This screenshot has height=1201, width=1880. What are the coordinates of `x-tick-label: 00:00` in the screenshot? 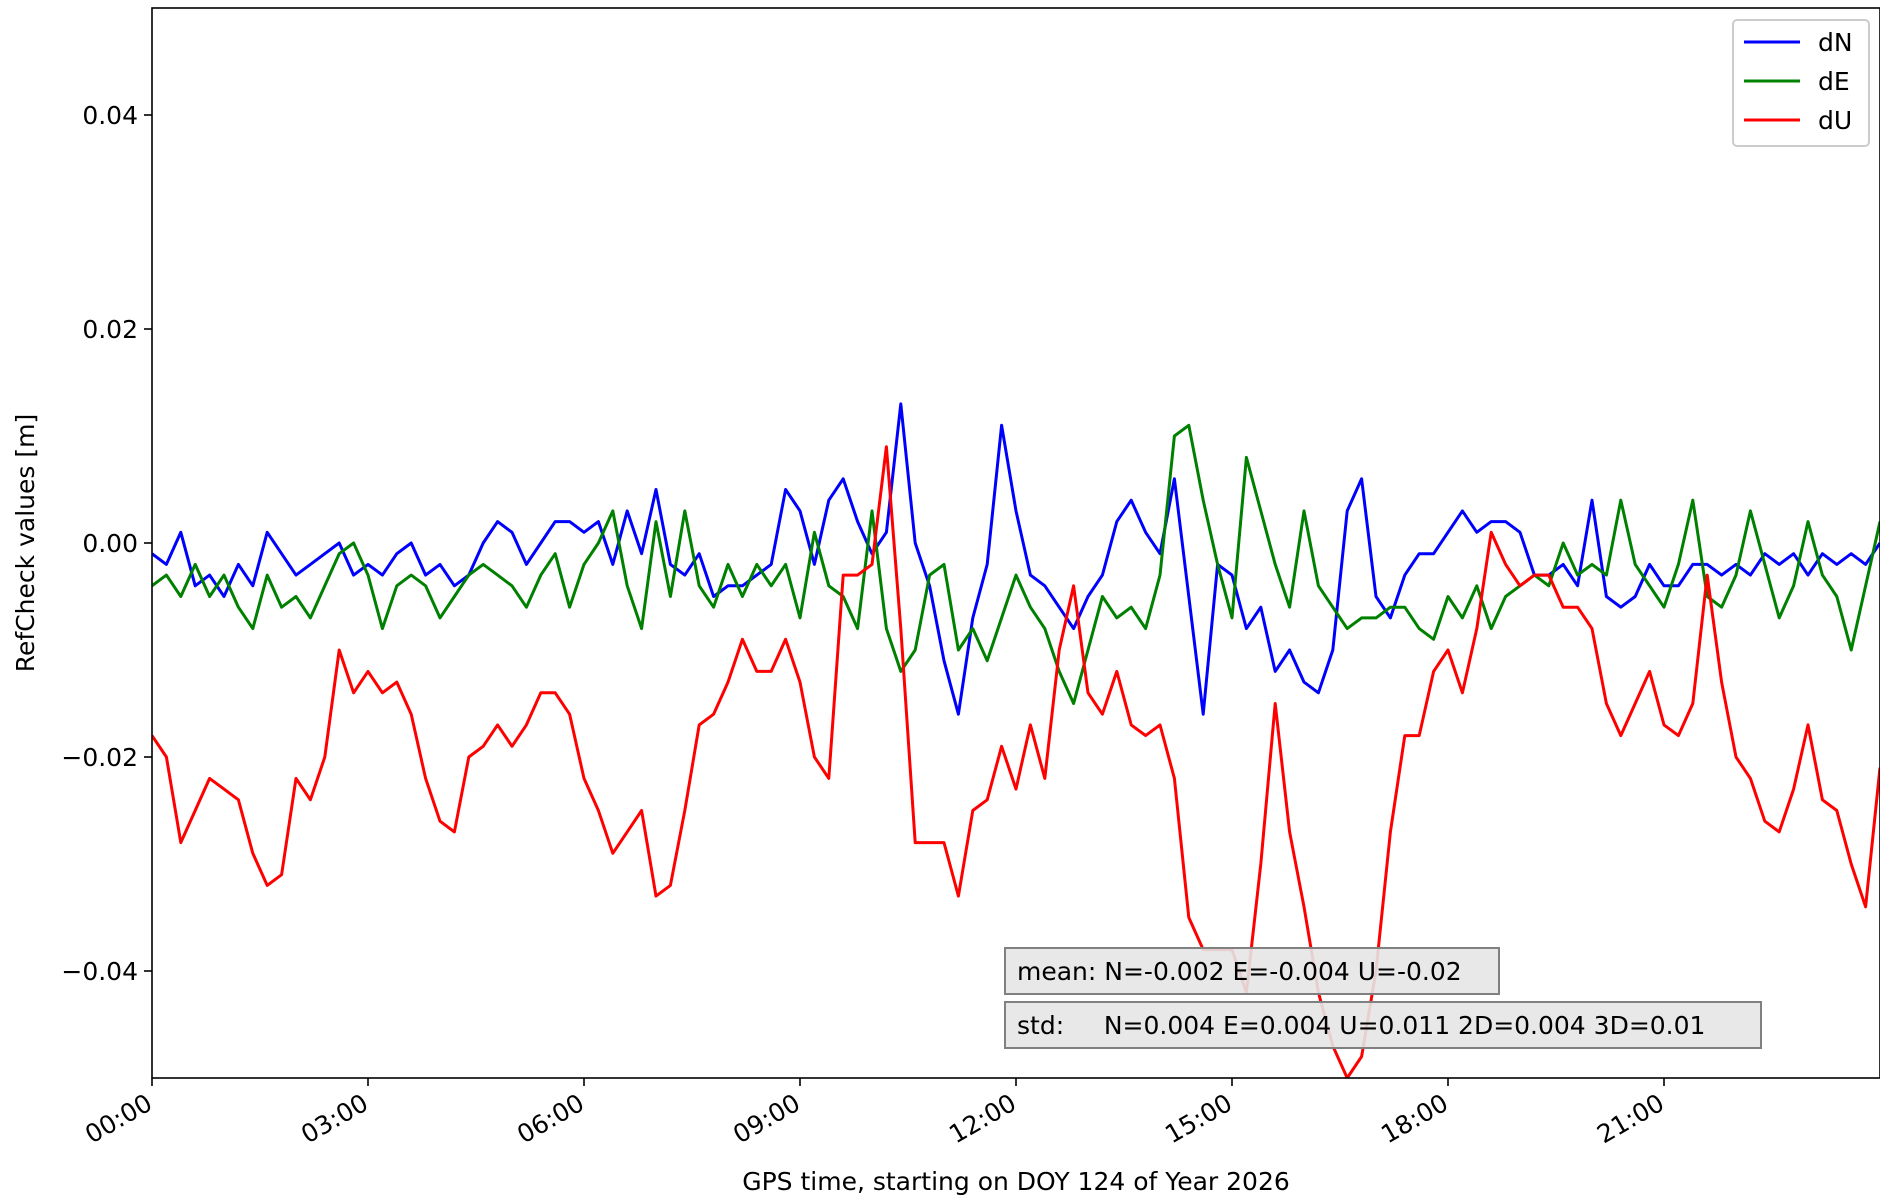 It's located at (118, 1118).